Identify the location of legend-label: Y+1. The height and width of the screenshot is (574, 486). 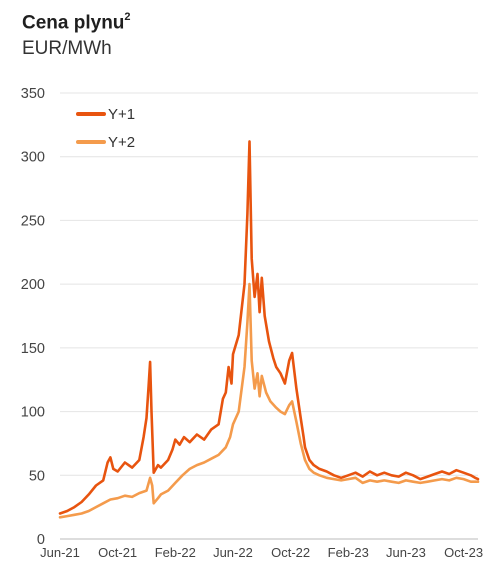
(121, 114).